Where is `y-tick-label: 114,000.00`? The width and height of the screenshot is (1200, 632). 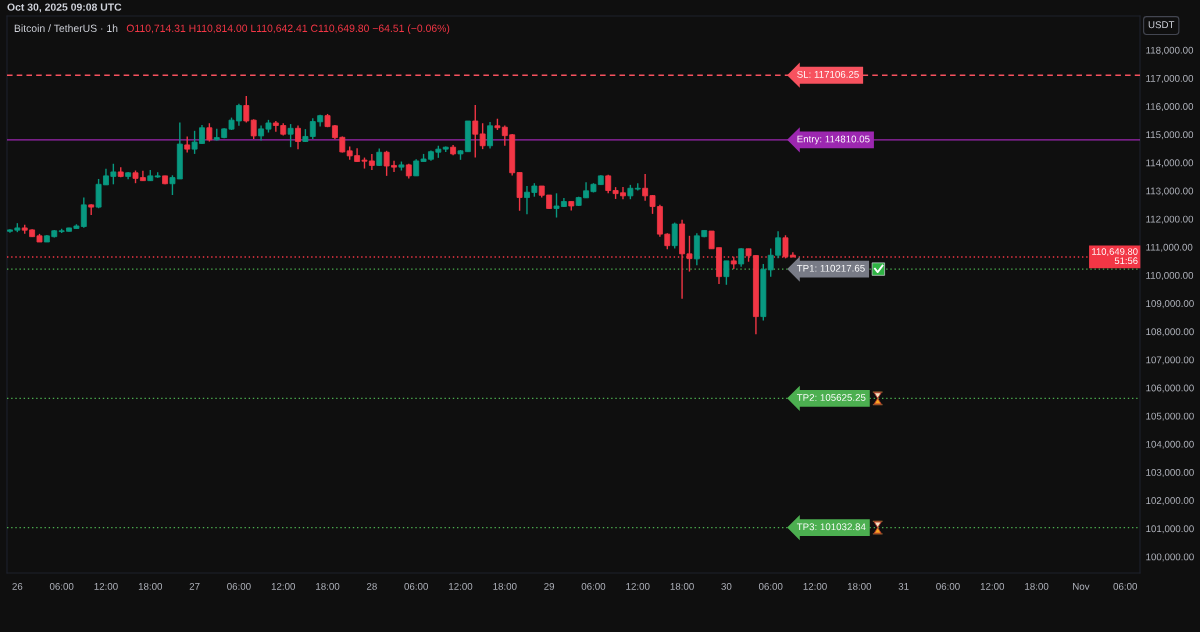 y-tick-label: 114,000.00 is located at coordinates (1170, 163).